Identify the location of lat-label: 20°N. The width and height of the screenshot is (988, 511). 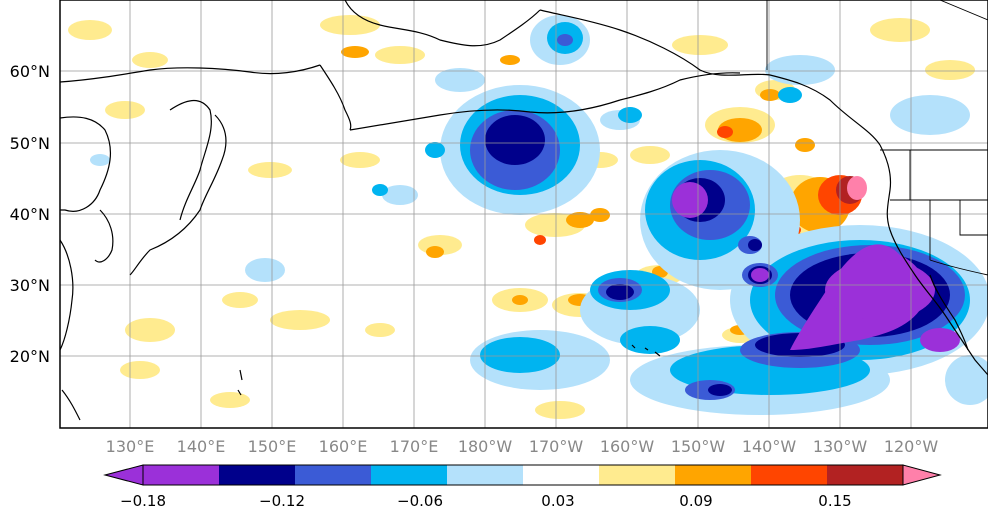
(30, 356).